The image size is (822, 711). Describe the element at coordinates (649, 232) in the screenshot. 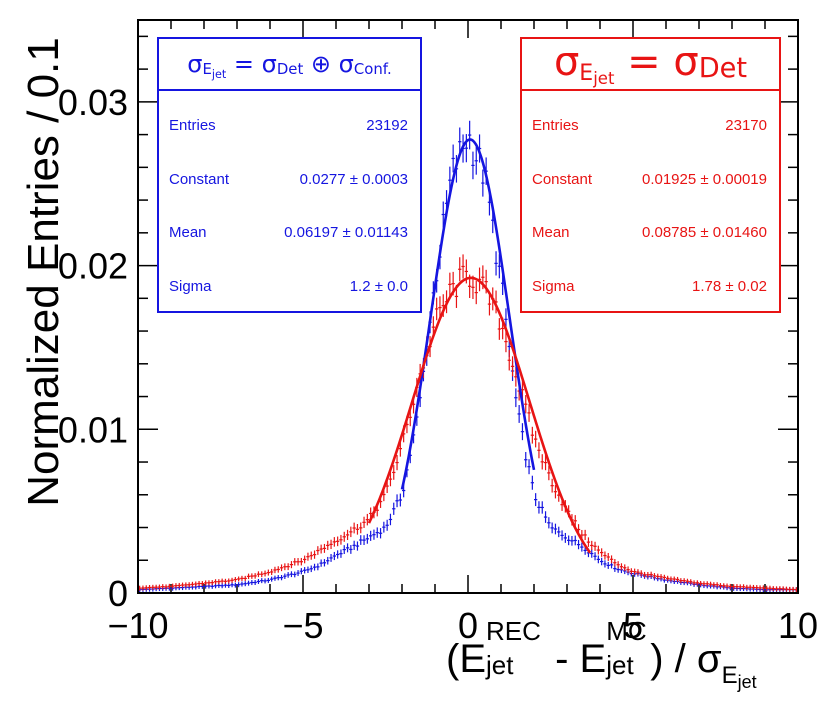

I see `stat-row-mean: Mean 0.08785 ± 0.01460` at that location.